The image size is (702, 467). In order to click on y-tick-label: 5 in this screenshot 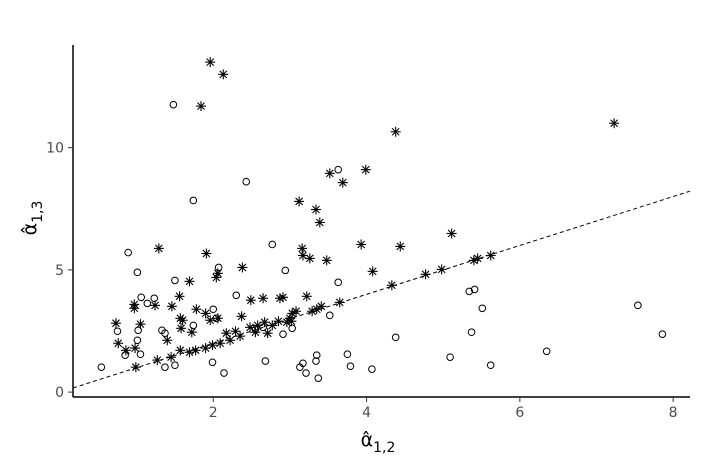, I will do `click(59, 271)`.